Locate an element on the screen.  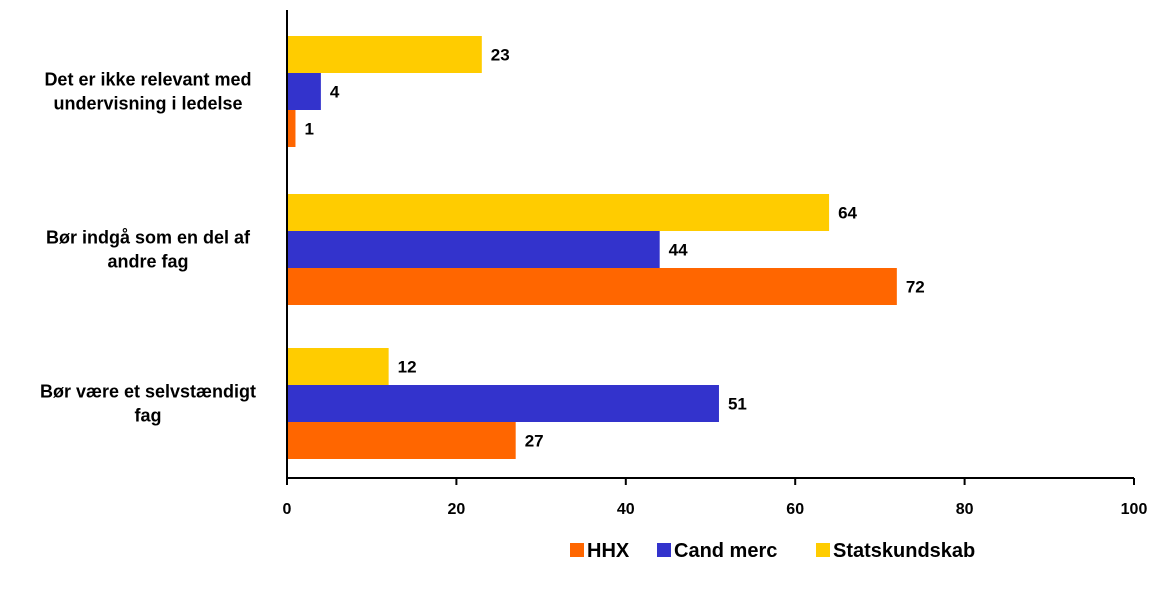
x-tick-label: 0 is located at coordinates (287, 509).